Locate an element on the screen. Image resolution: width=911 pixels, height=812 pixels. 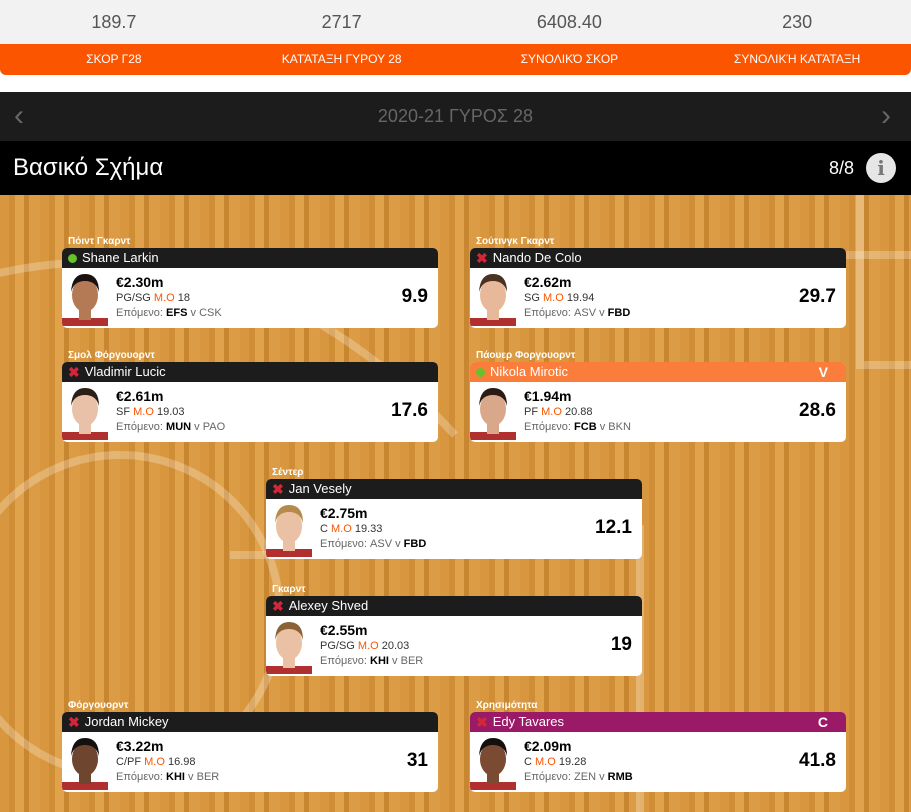
total-score-value: 6408.40 is located at coordinates (569, 22).